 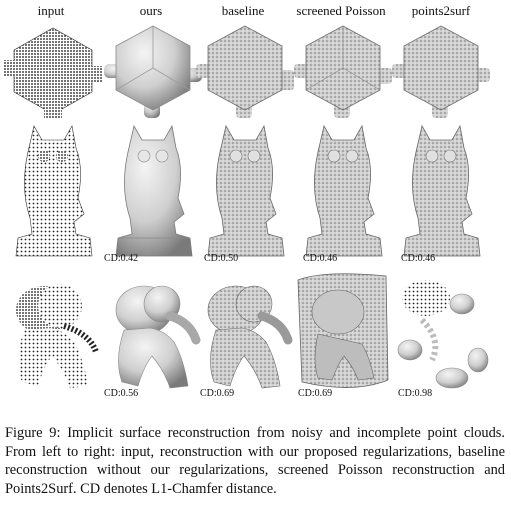 What do you see at coordinates (441, 69) in the screenshot?
I see `render-cube-points2surf` at bounding box center [441, 69].